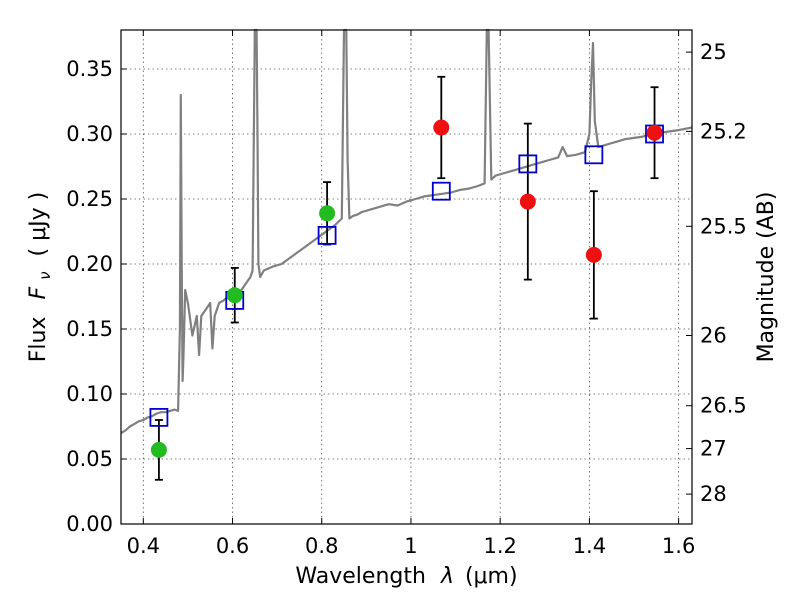  I want to click on y-axis-label-unit: ( μJy ), so click(38, 224).